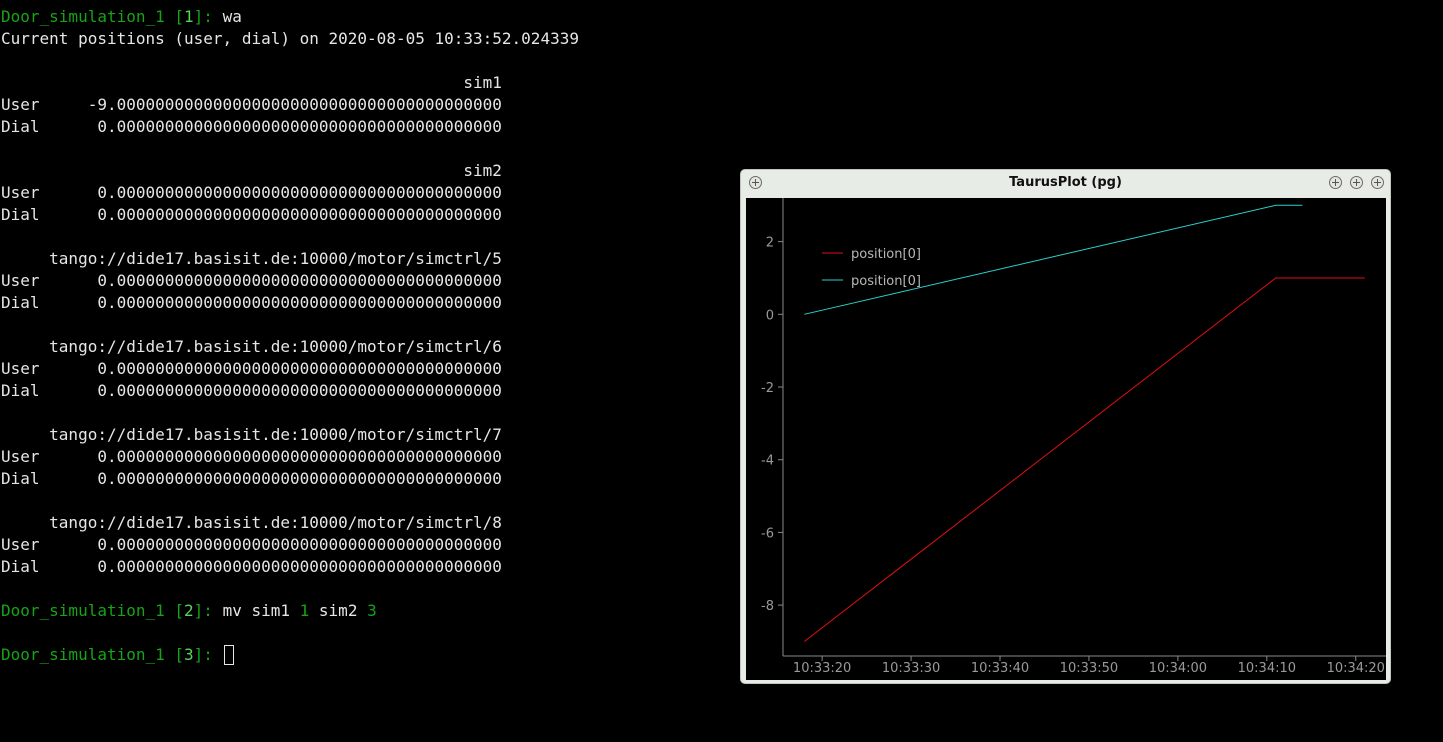 Image resolution: width=1443 pixels, height=742 pixels. Describe the element at coordinates (338, 610) in the screenshot. I see `command-text: sim2` at that location.